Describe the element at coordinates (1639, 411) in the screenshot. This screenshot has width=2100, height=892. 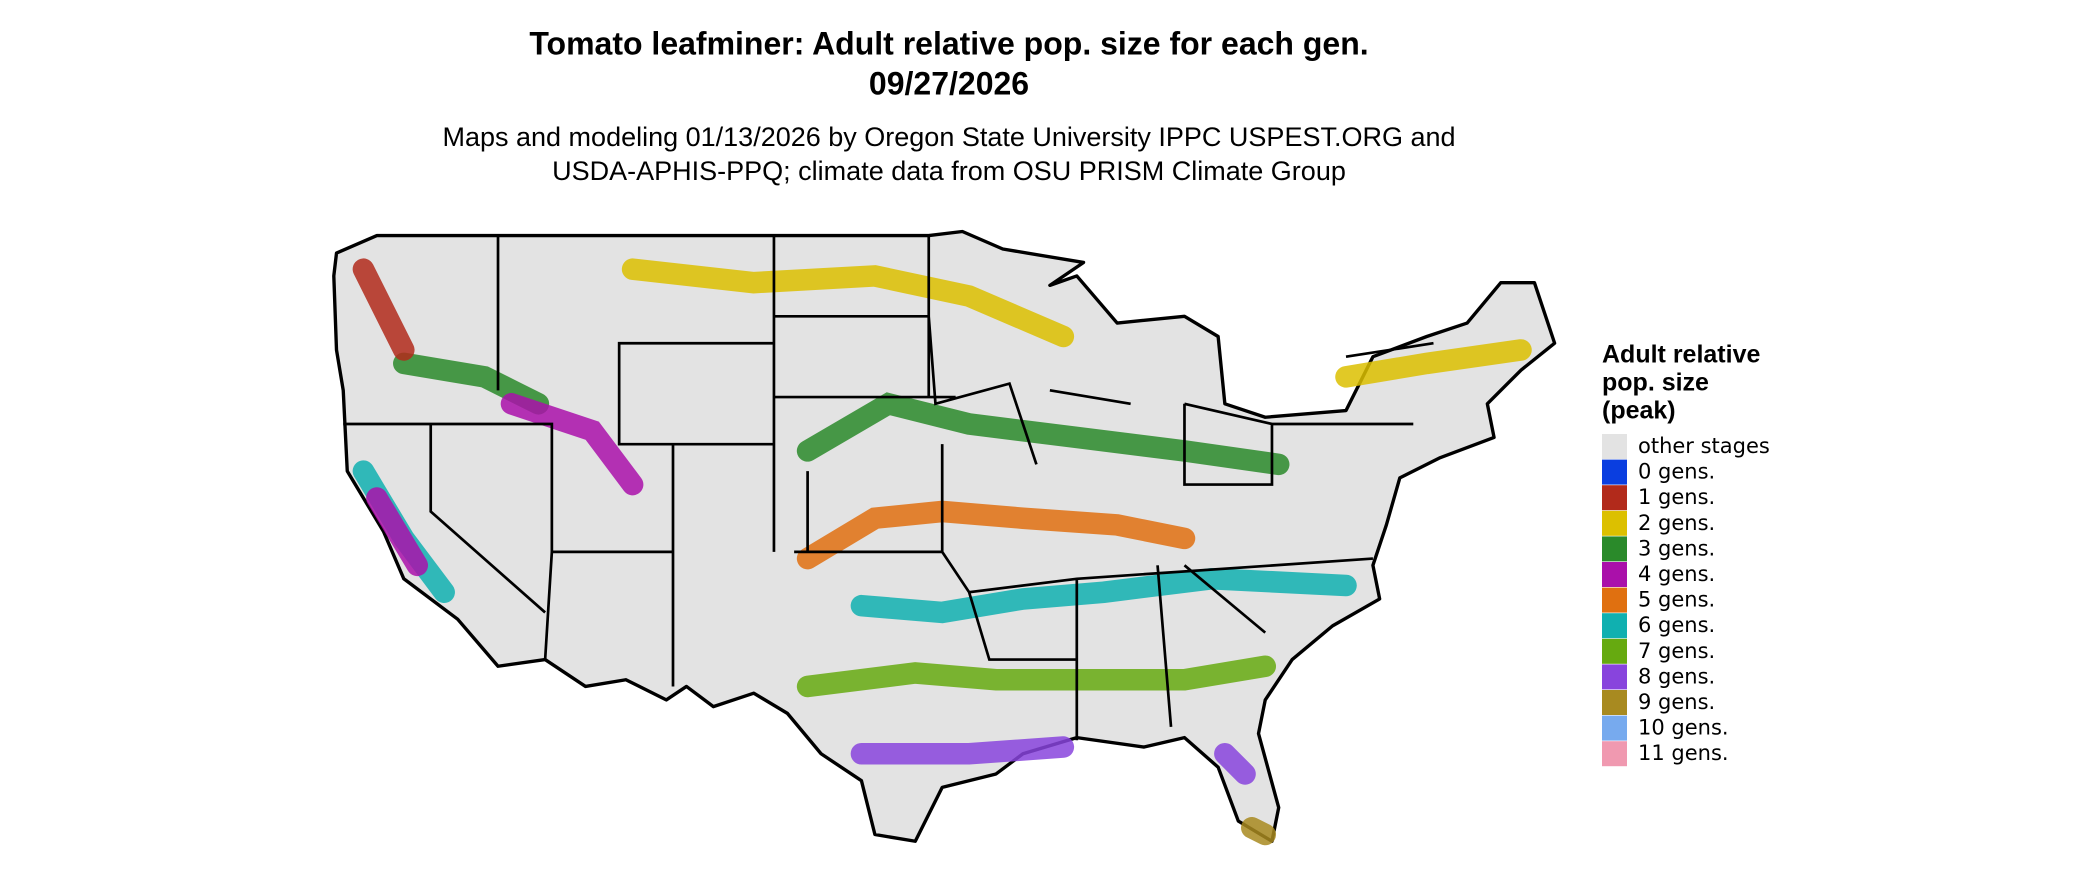
I see `legend-title: (peak)` at that location.